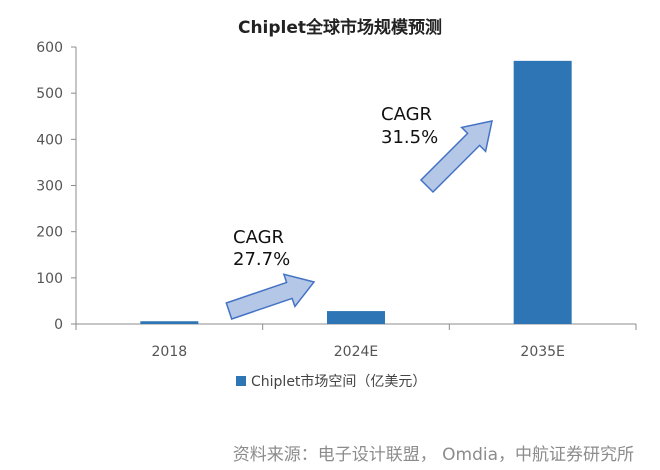  What do you see at coordinates (49, 140) in the screenshot?
I see `y-tick-label: 400` at bounding box center [49, 140].